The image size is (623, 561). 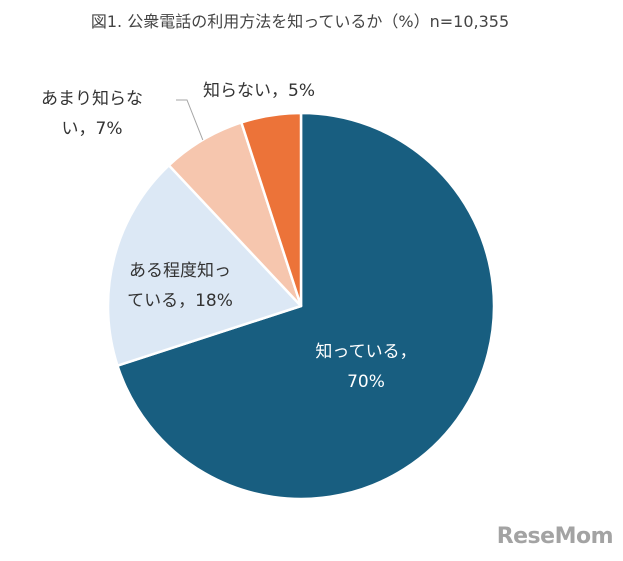 What do you see at coordinates (92, 129) in the screenshot?
I see `slice-label-not-really-knowing-line-2: い，7%` at bounding box center [92, 129].